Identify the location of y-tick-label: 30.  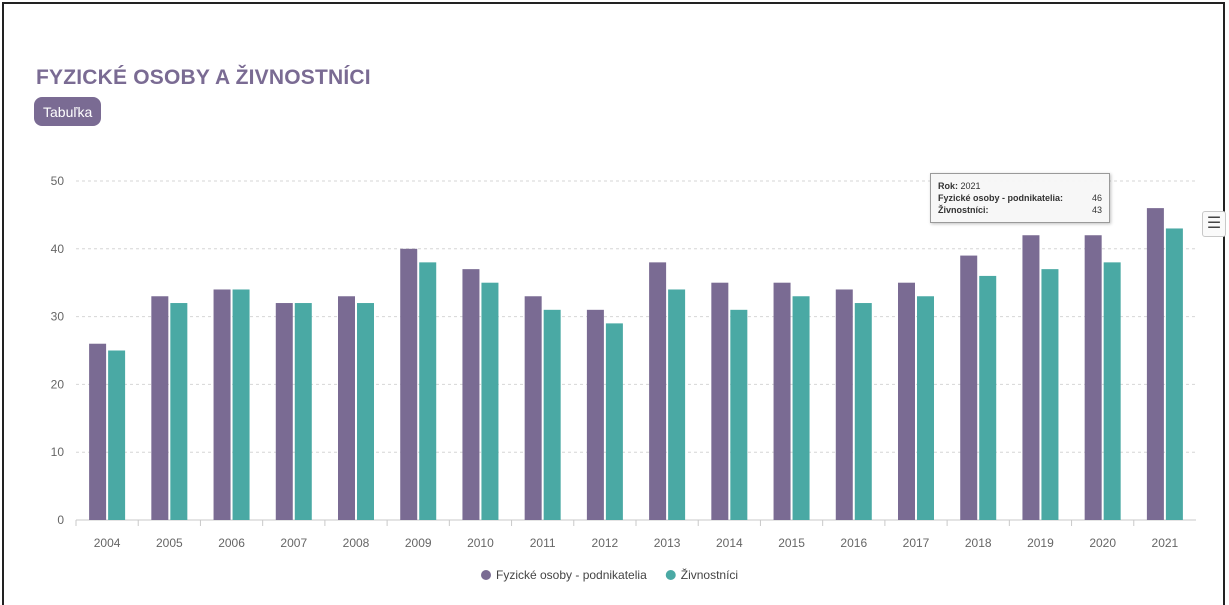
(58, 317).